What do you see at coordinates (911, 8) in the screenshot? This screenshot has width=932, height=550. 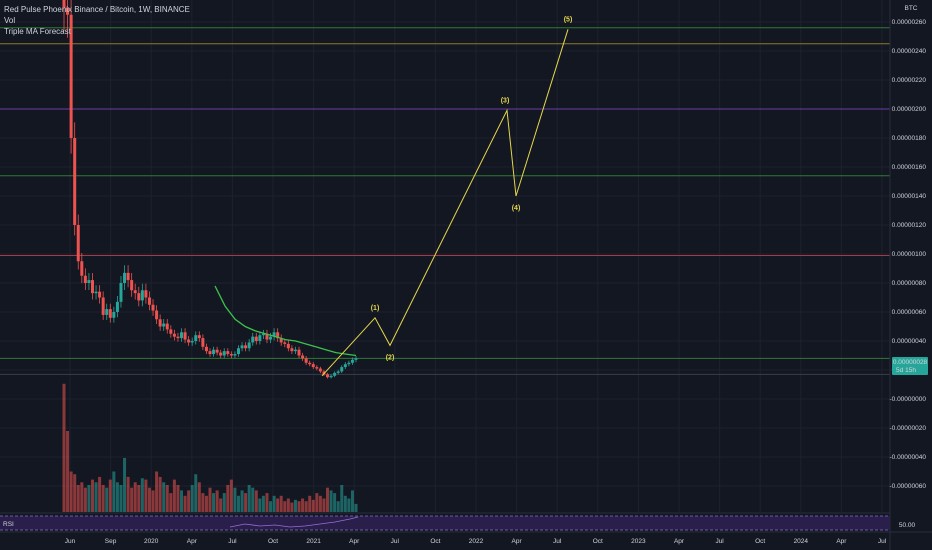 I see `currency-label: BTC` at bounding box center [911, 8].